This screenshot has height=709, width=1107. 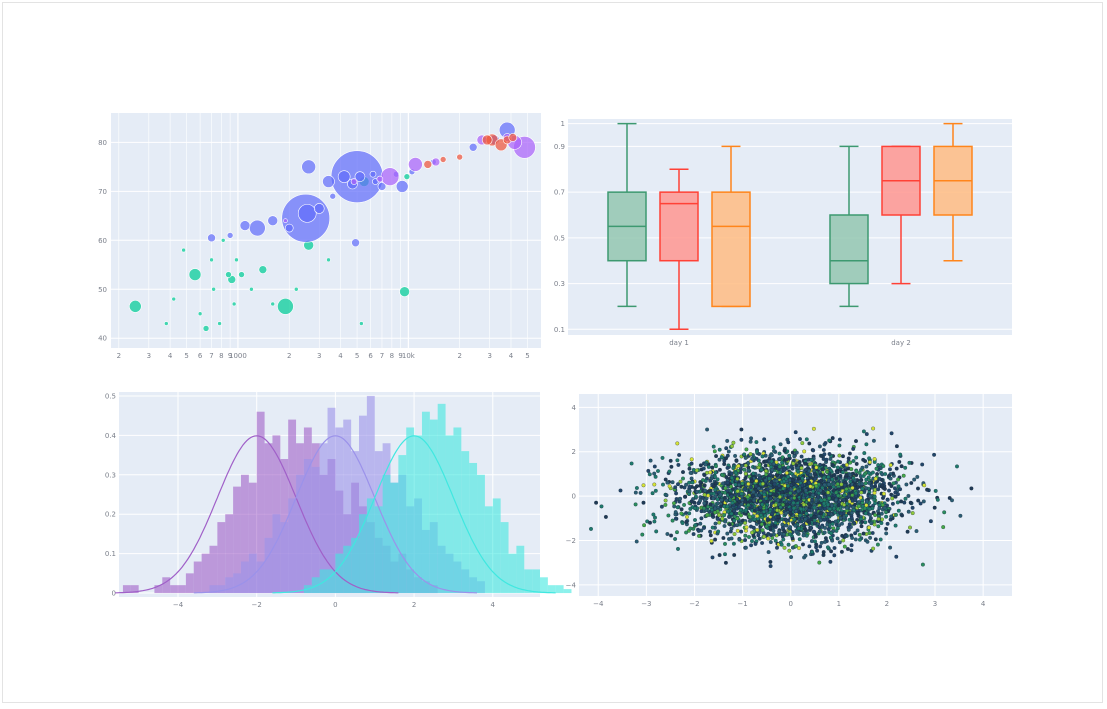 What do you see at coordinates (489, 356) in the screenshot?
I see `x-tick-label: 3` at bounding box center [489, 356].